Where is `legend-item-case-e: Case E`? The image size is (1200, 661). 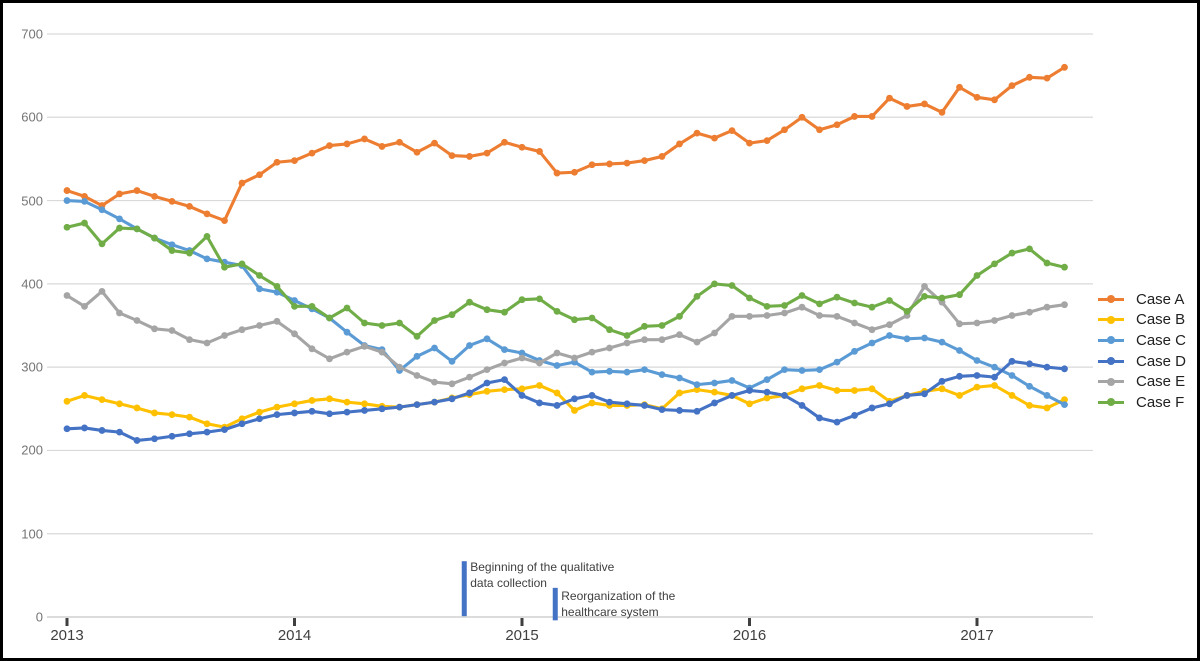
legend-item-case-e: Case E is located at coordinates (1142, 381).